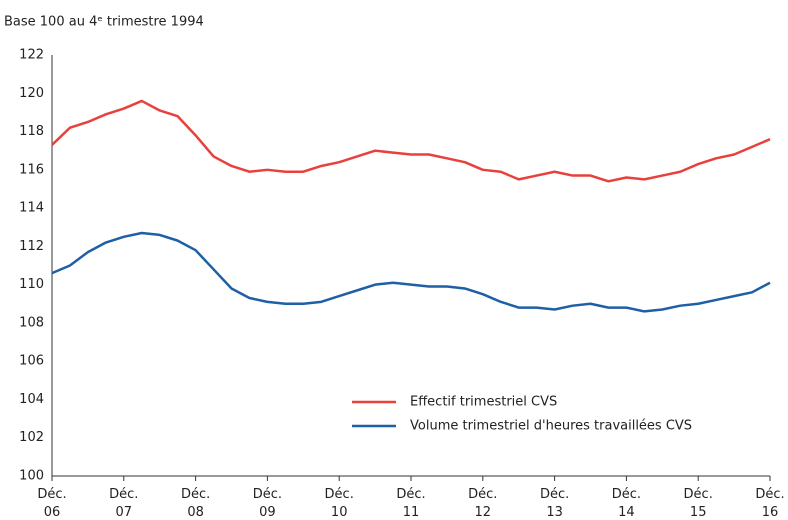 The height and width of the screenshot is (520, 788). What do you see at coordinates (31, 169) in the screenshot?
I see `y-tick-label: 116` at bounding box center [31, 169].